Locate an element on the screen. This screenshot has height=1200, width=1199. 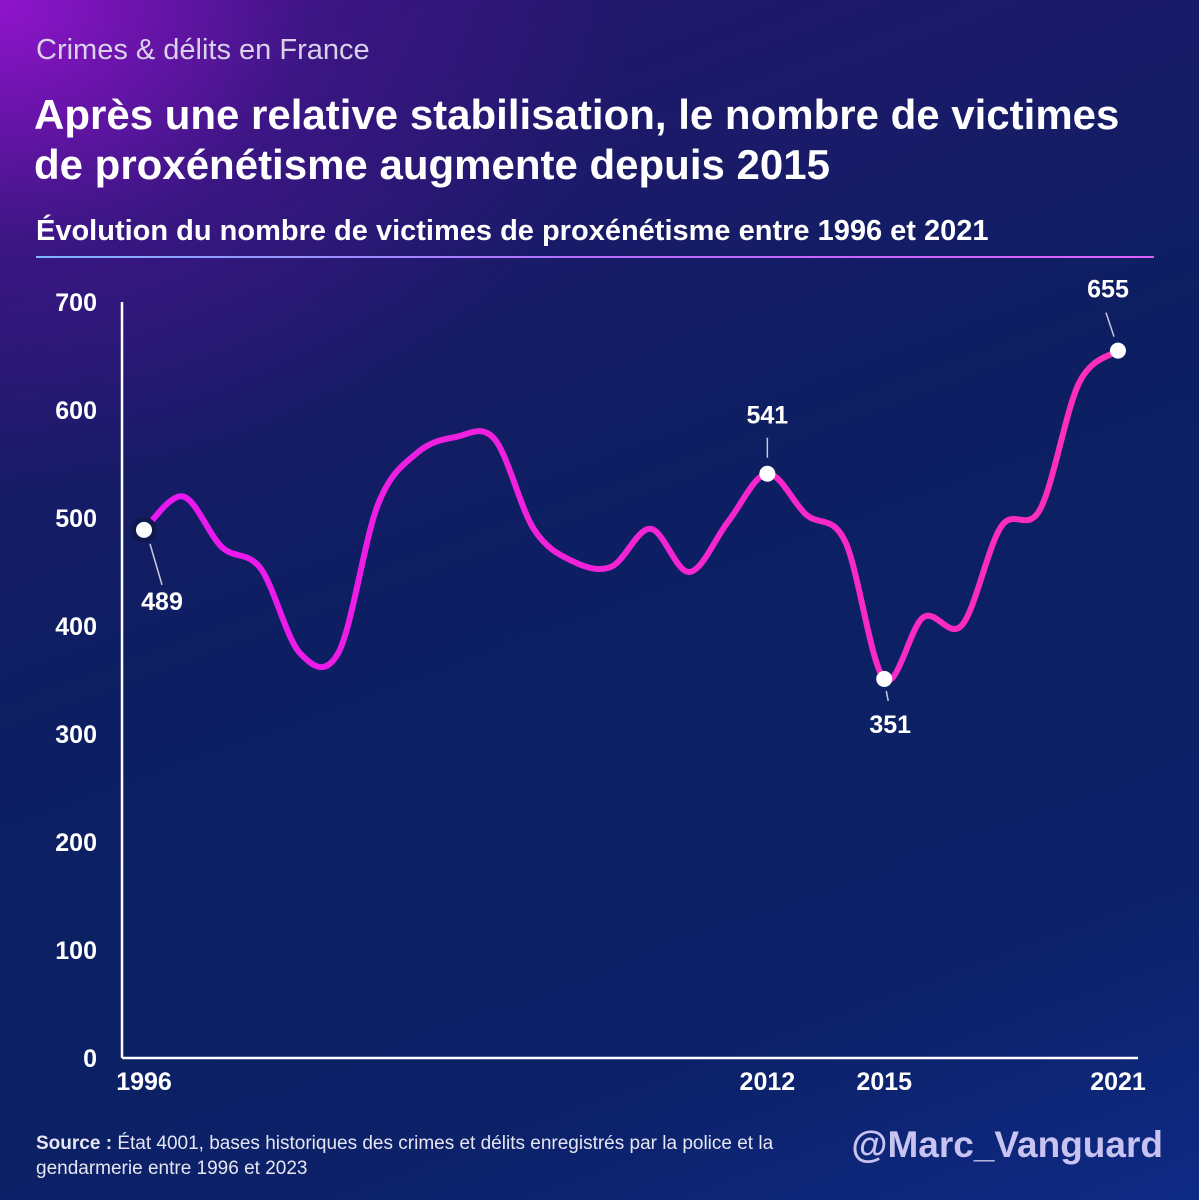
data-label: 489 is located at coordinates (162, 602).